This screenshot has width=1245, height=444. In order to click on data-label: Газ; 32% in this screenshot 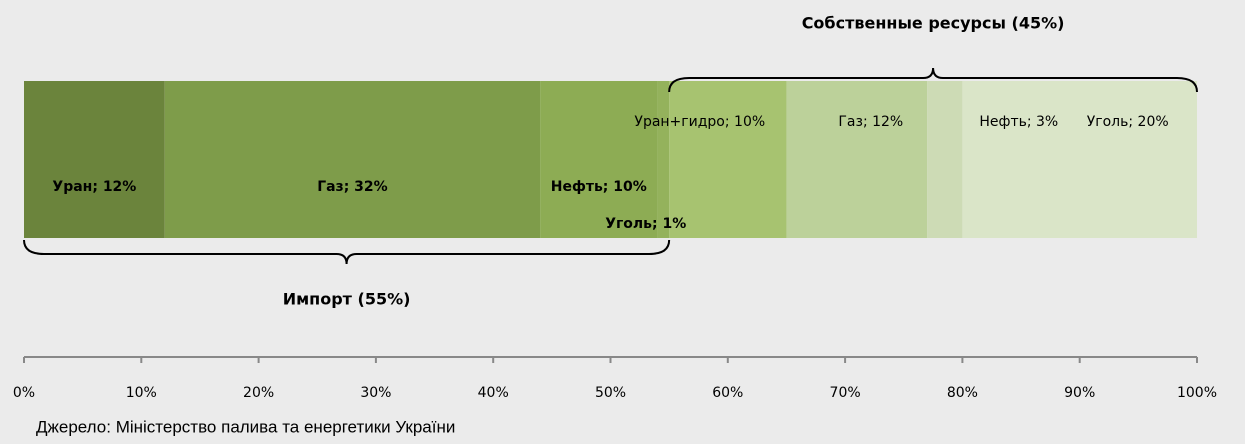, I will do `click(352, 187)`.